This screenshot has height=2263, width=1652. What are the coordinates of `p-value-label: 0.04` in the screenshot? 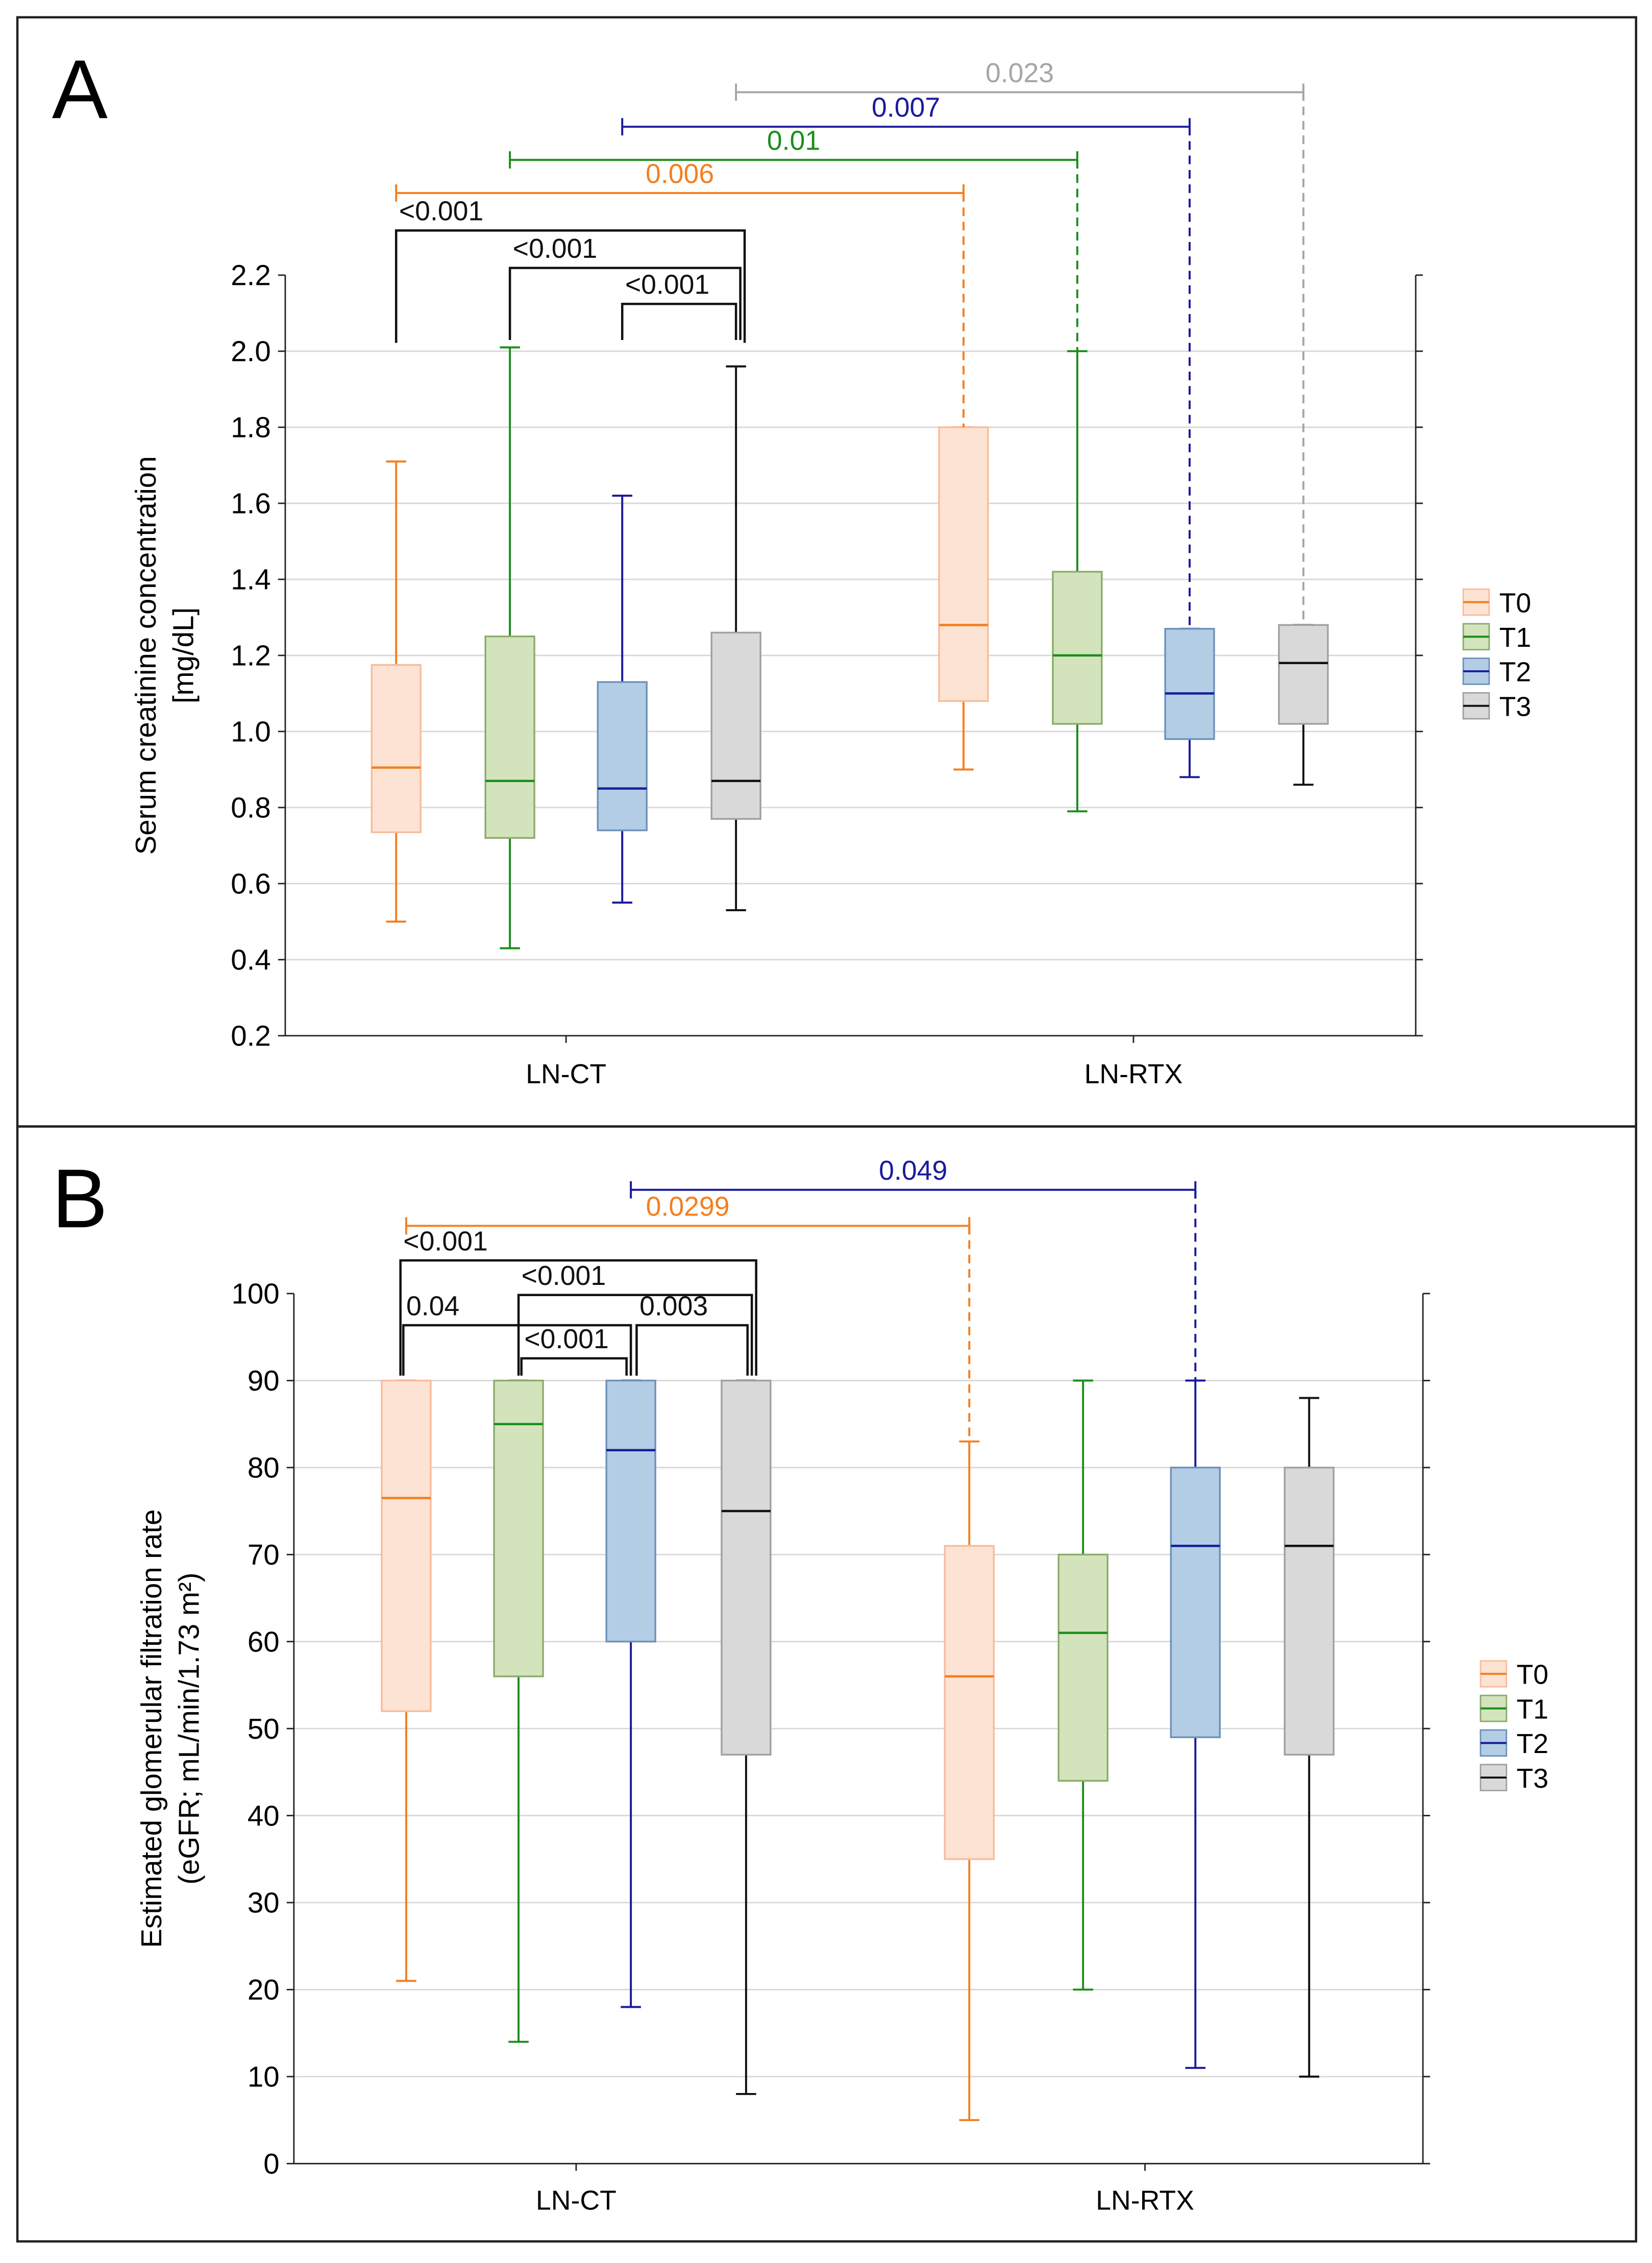 It's located at (432, 1306).